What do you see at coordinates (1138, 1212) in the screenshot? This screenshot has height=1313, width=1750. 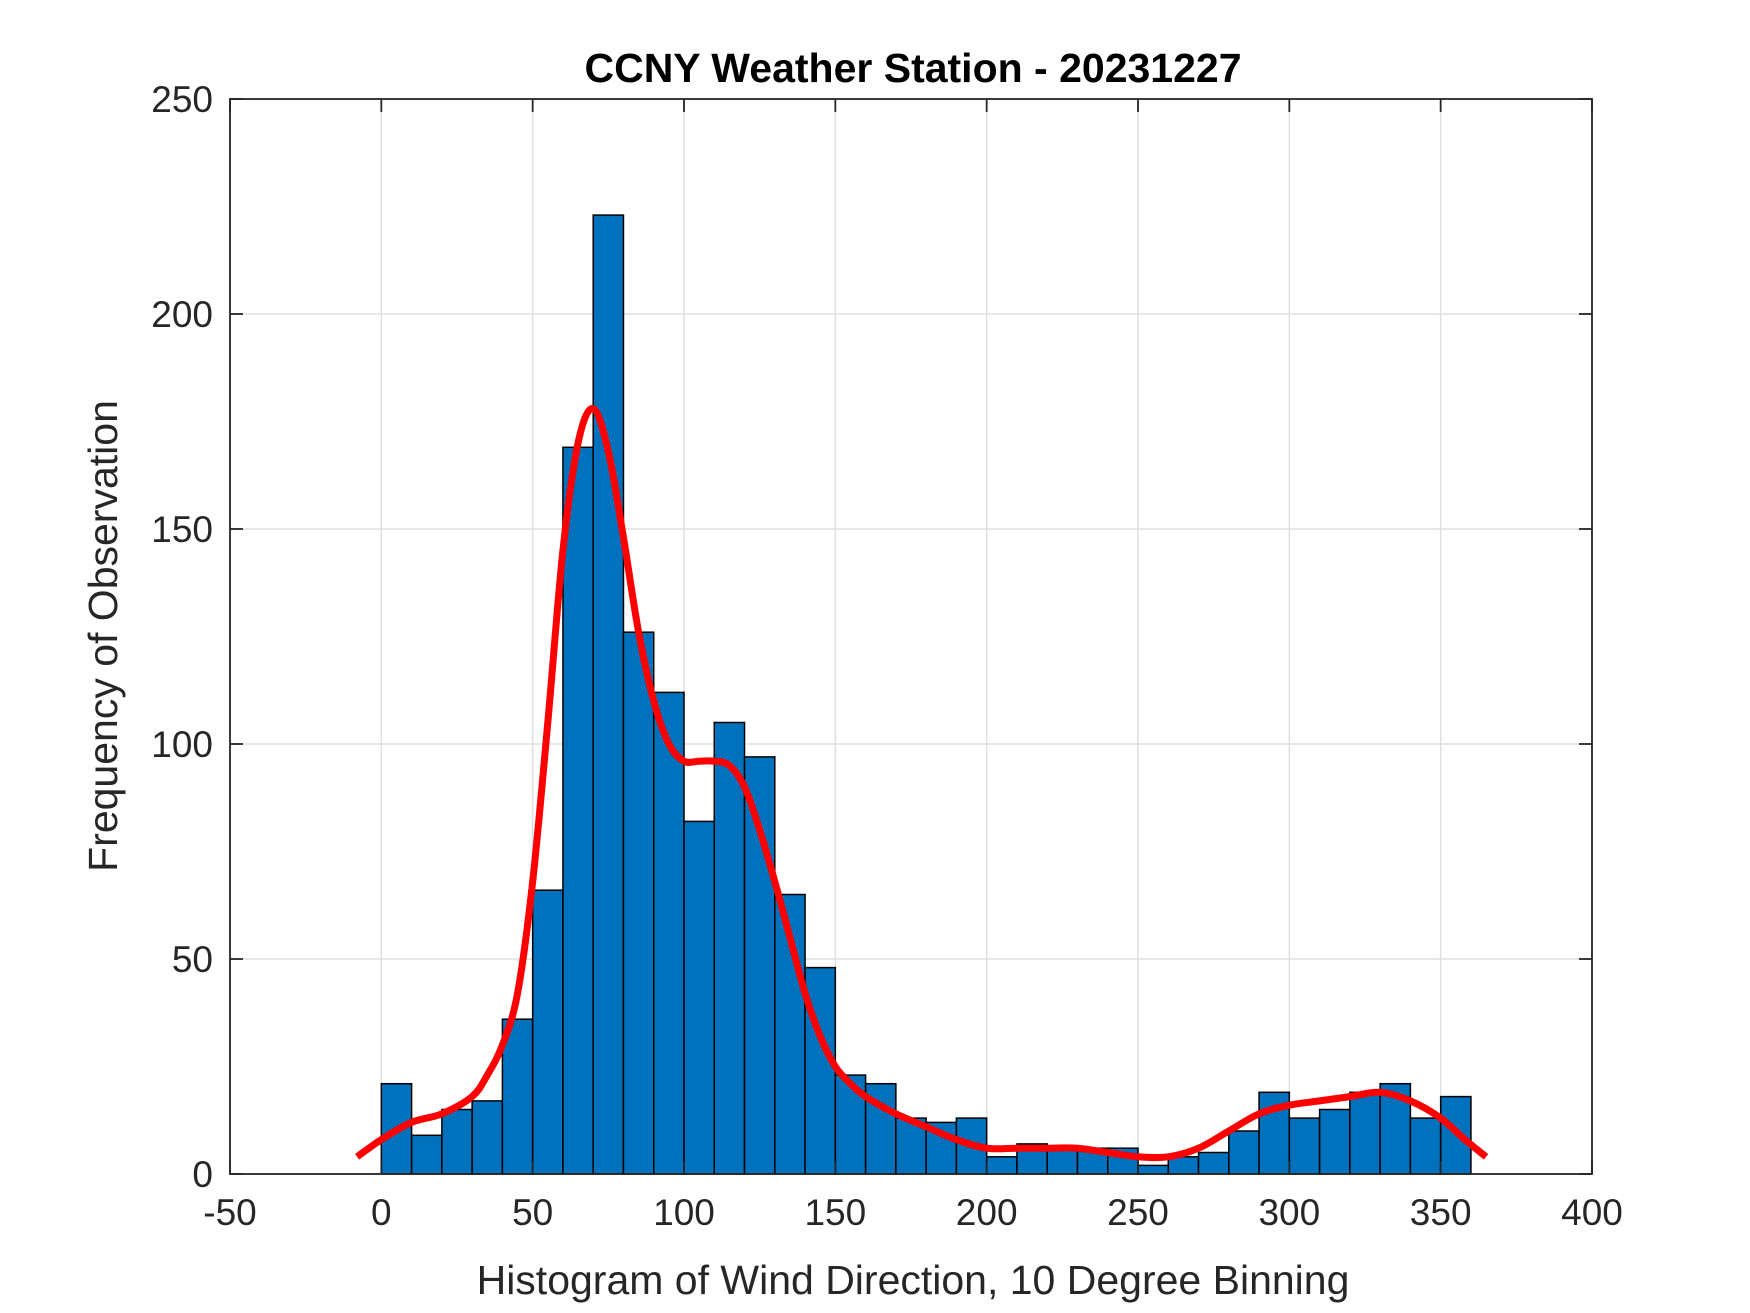 I see `x-tick-label: 250` at bounding box center [1138, 1212].